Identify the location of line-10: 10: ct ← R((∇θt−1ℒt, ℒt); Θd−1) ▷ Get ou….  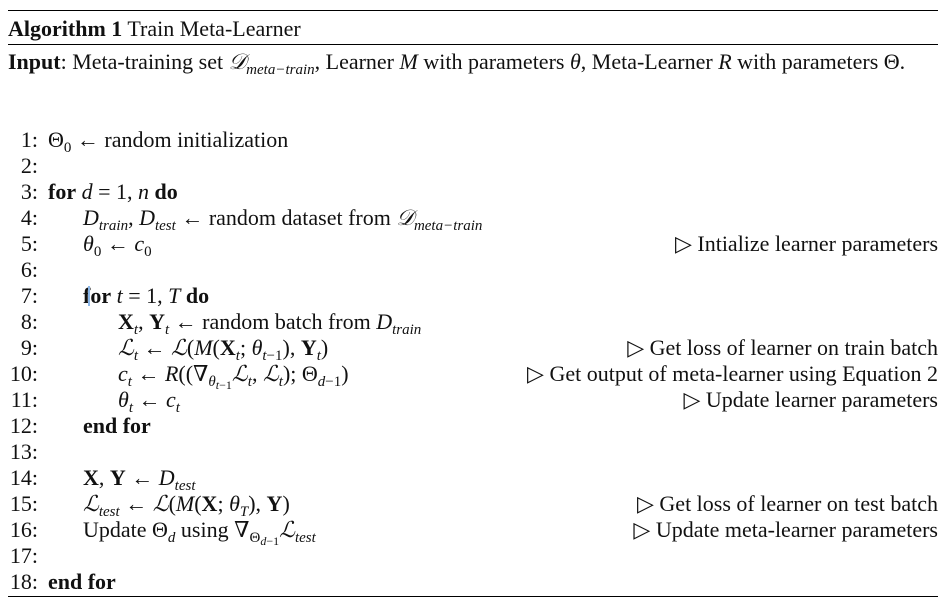
(473, 374).